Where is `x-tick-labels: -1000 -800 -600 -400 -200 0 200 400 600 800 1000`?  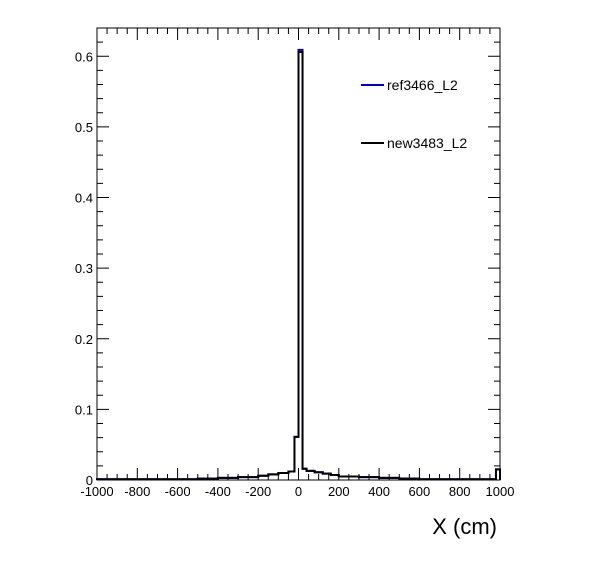
x-tick-labels: -1000 -800 -600 -400 -200 0 200 400 600 800 1000 is located at coordinates (297, 491).